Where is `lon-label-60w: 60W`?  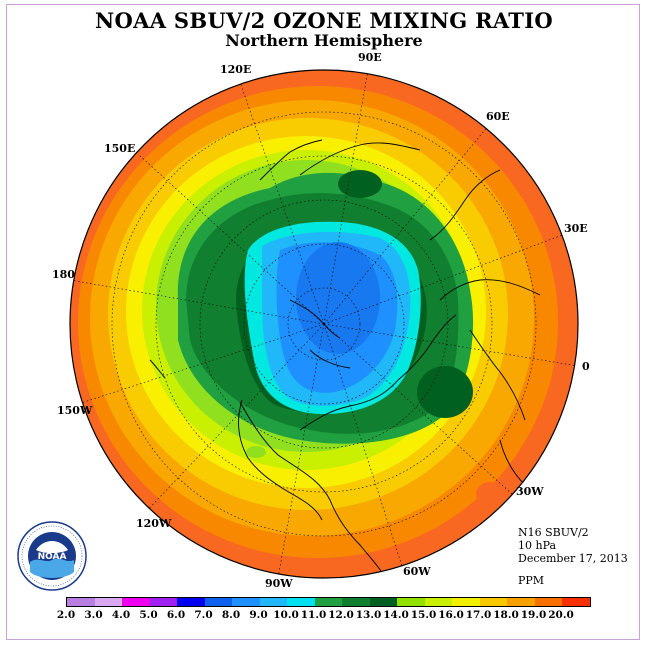 lon-label-60w: 60W is located at coordinates (417, 571).